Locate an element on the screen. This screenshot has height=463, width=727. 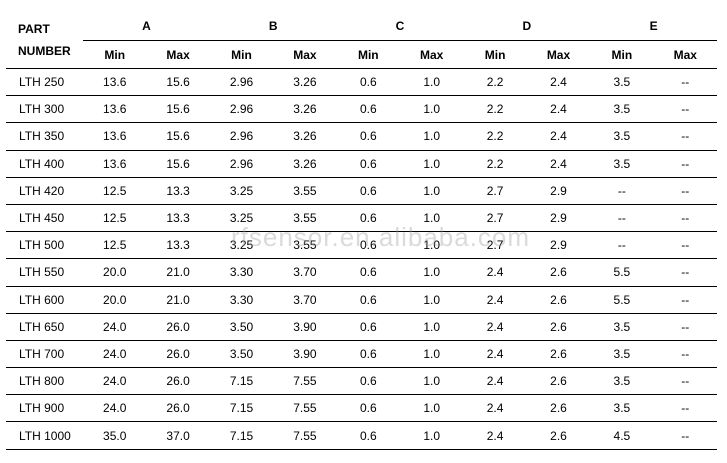
header-group-row: PART NUMBER A B C D E is located at coordinates (361, 40).